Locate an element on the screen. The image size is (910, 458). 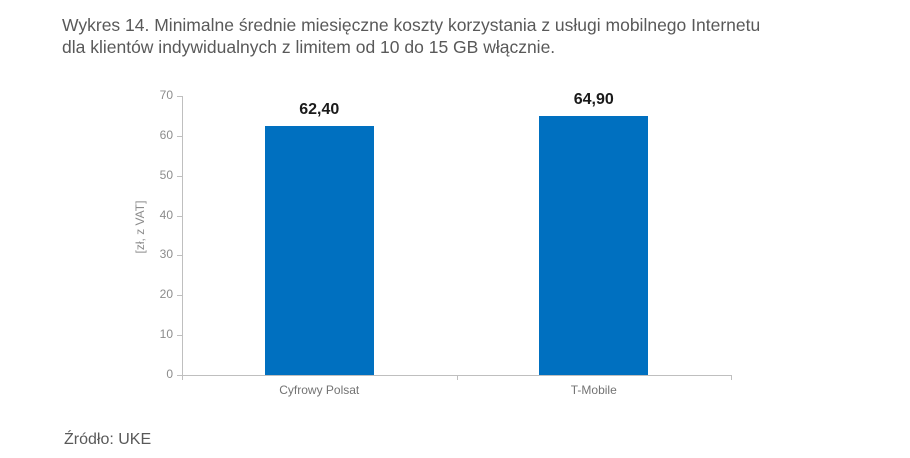
y-tick-label: 40 is located at coordinates (166, 214).